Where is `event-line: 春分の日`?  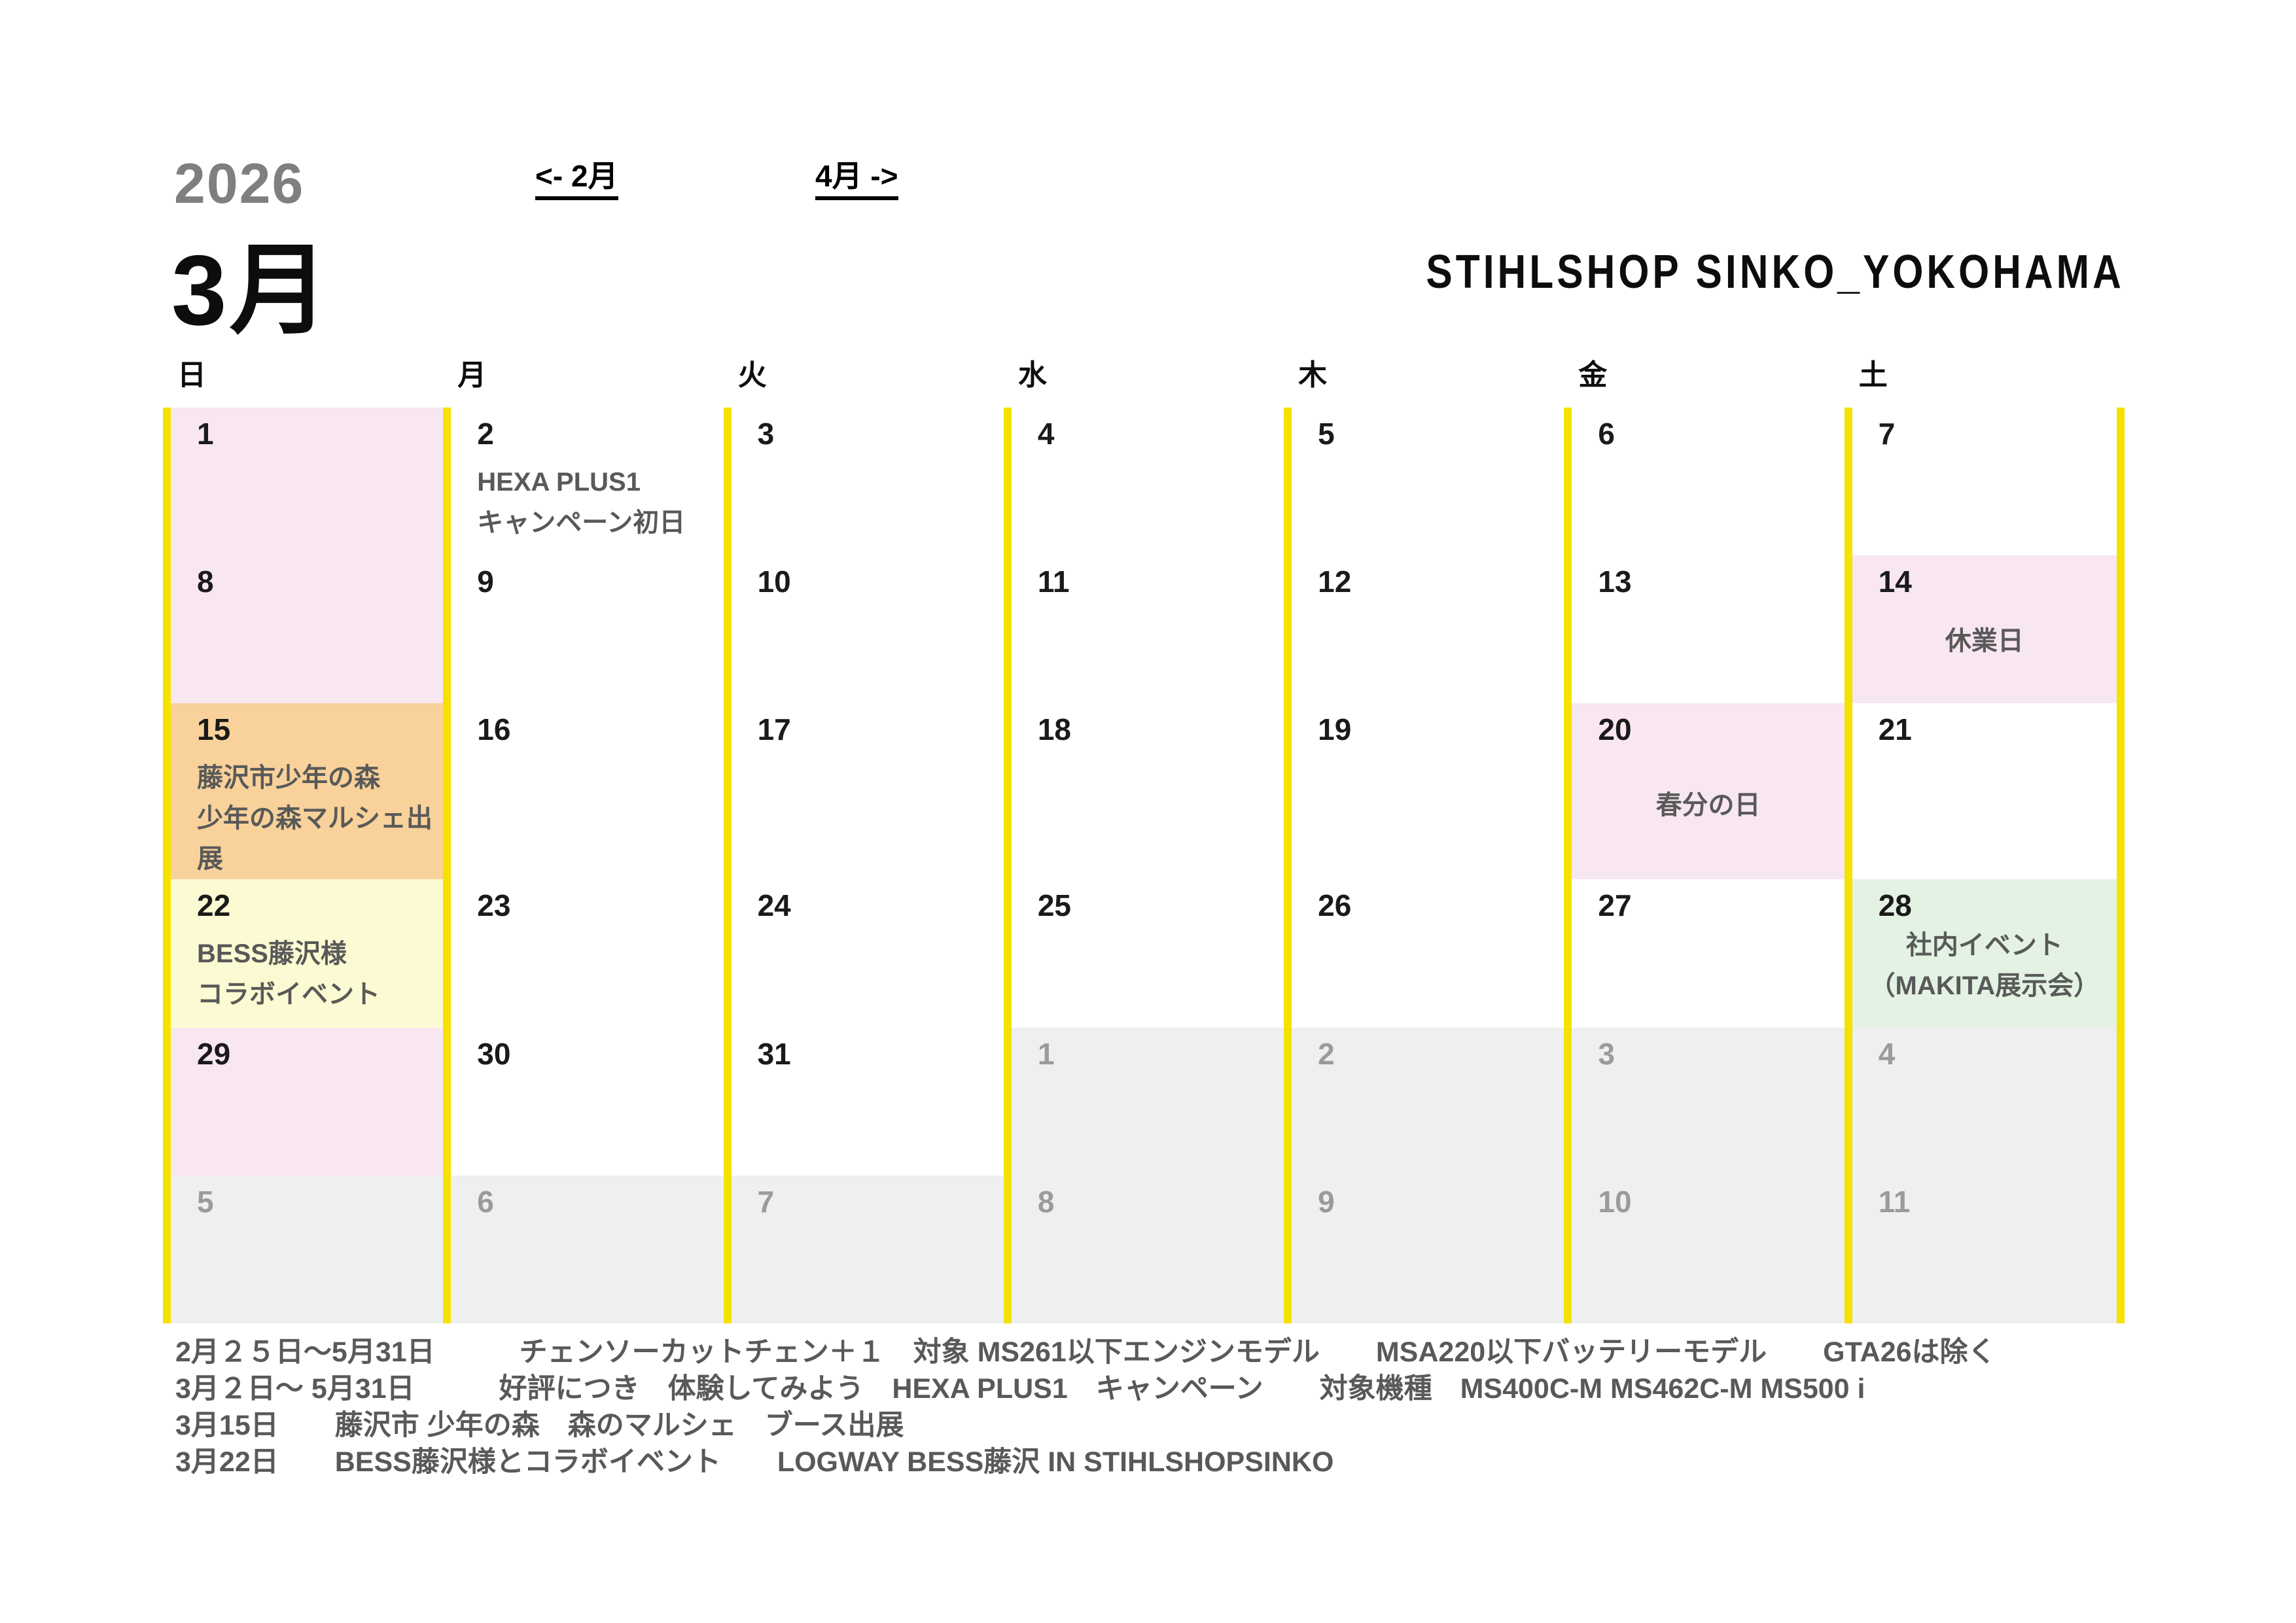 event-line: 春分の日 is located at coordinates (1708, 806).